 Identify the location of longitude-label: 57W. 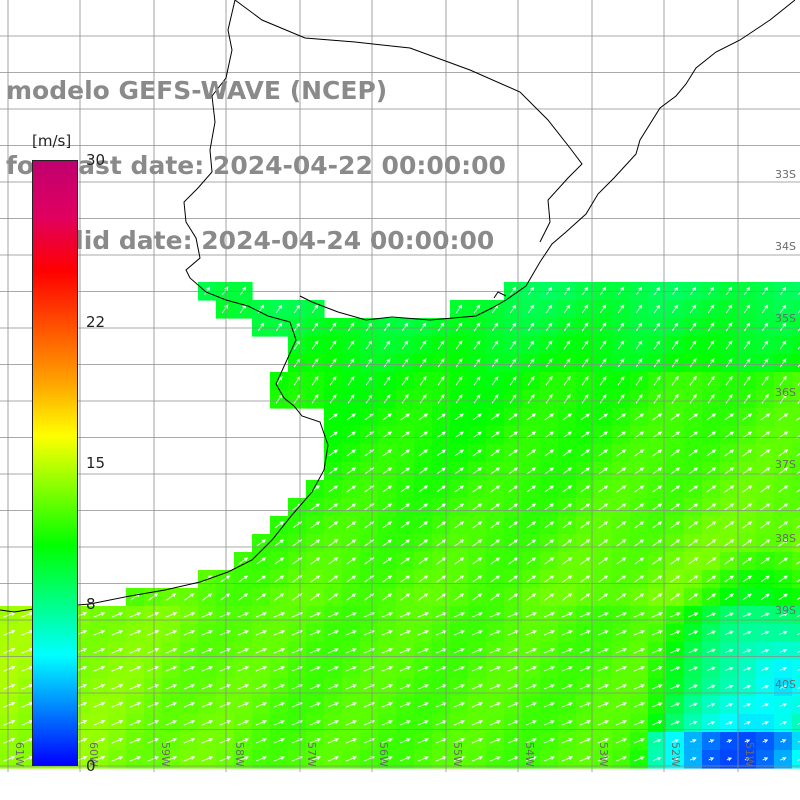
(311, 754).